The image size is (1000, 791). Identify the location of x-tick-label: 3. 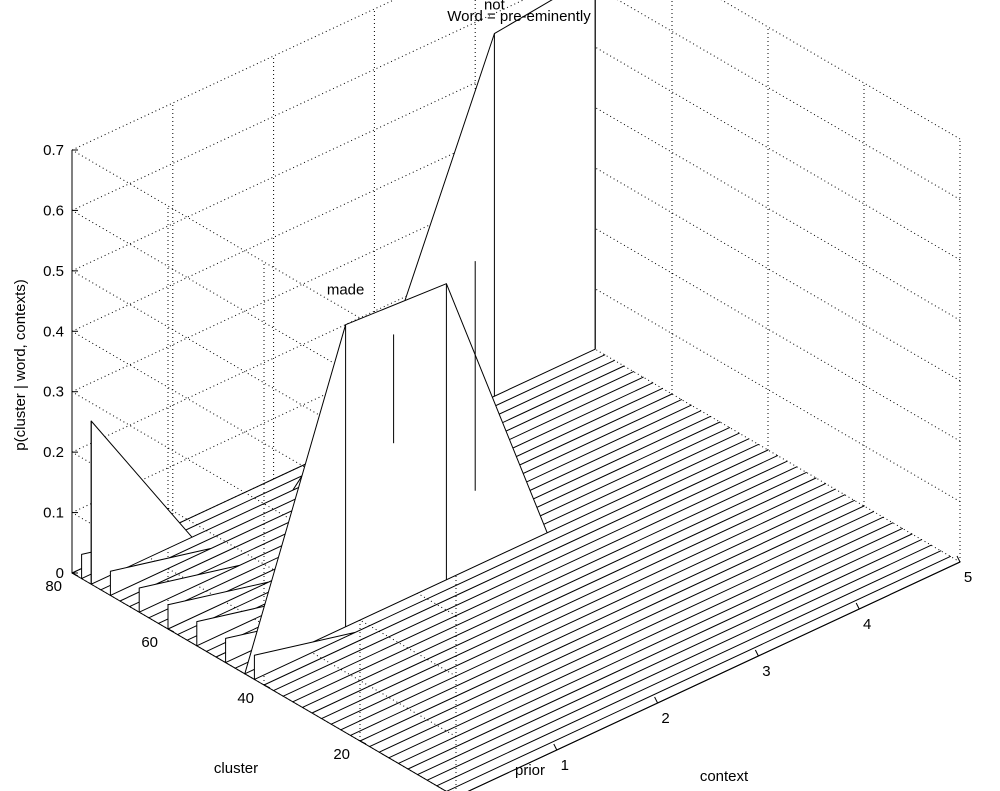
(766, 671).